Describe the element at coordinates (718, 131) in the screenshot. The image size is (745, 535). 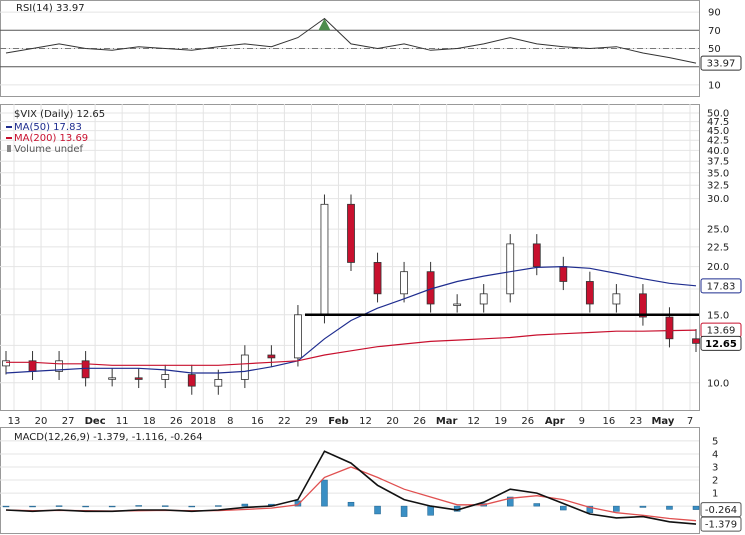
I see `price-tick-label: 45.0` at that location.